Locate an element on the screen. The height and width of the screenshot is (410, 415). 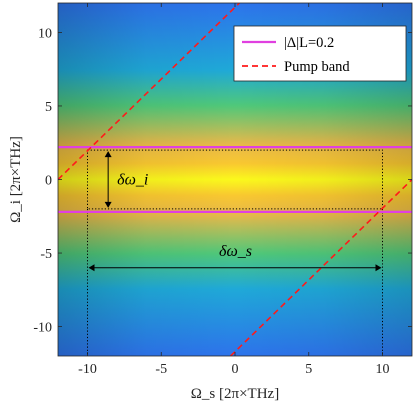
bandwidth-box is located at coordinates (235, 179).